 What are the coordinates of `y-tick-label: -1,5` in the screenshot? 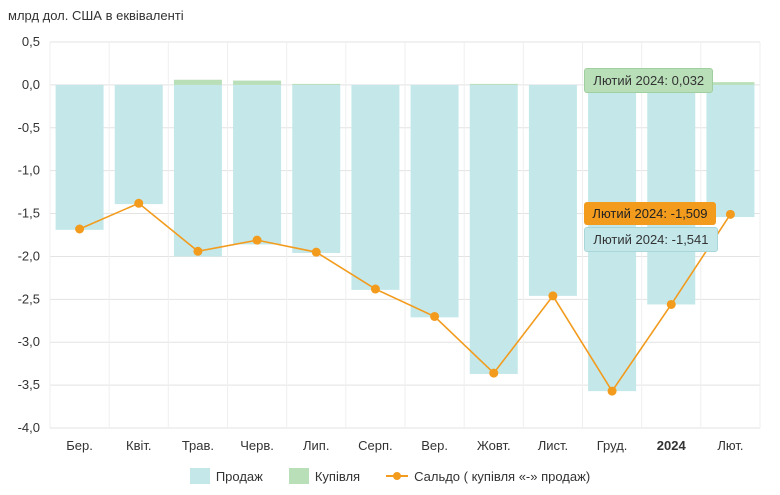 It's located at (29, 213).